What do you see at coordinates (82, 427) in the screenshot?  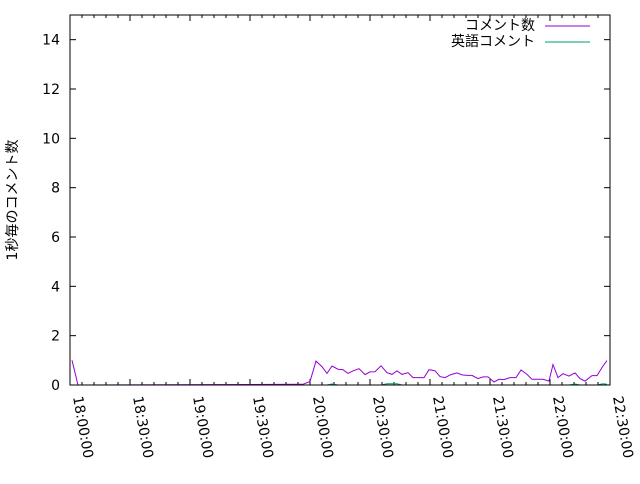 I see `x-tick-label: 18:00:00` at bounding box center [82, 427].